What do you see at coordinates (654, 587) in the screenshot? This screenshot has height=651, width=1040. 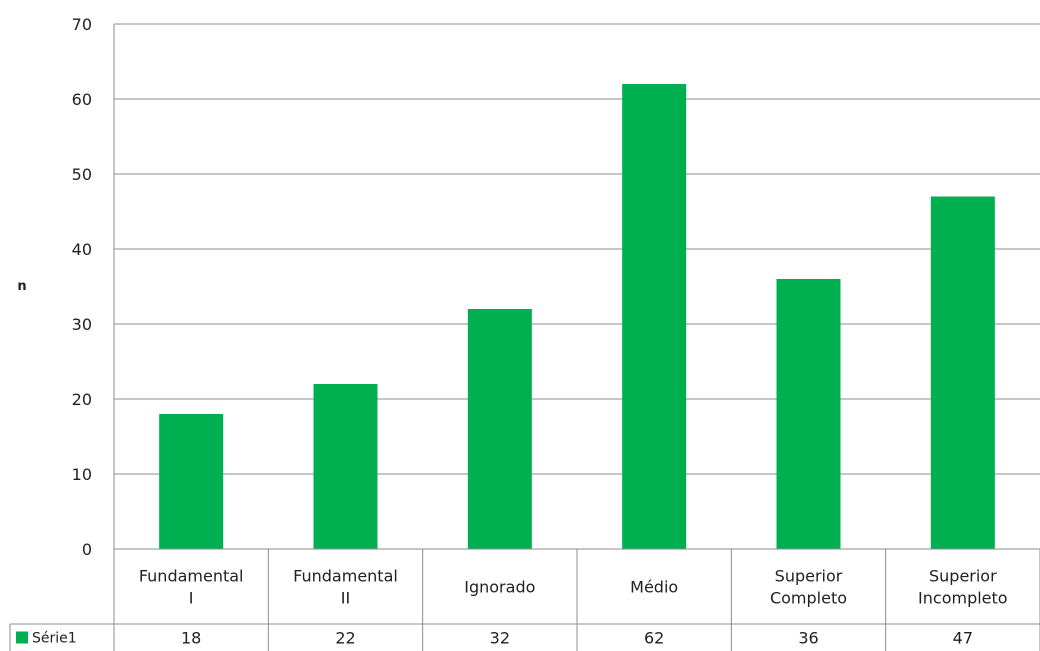 I see `x-category-label: Médio` at bounding box center [654, 587].